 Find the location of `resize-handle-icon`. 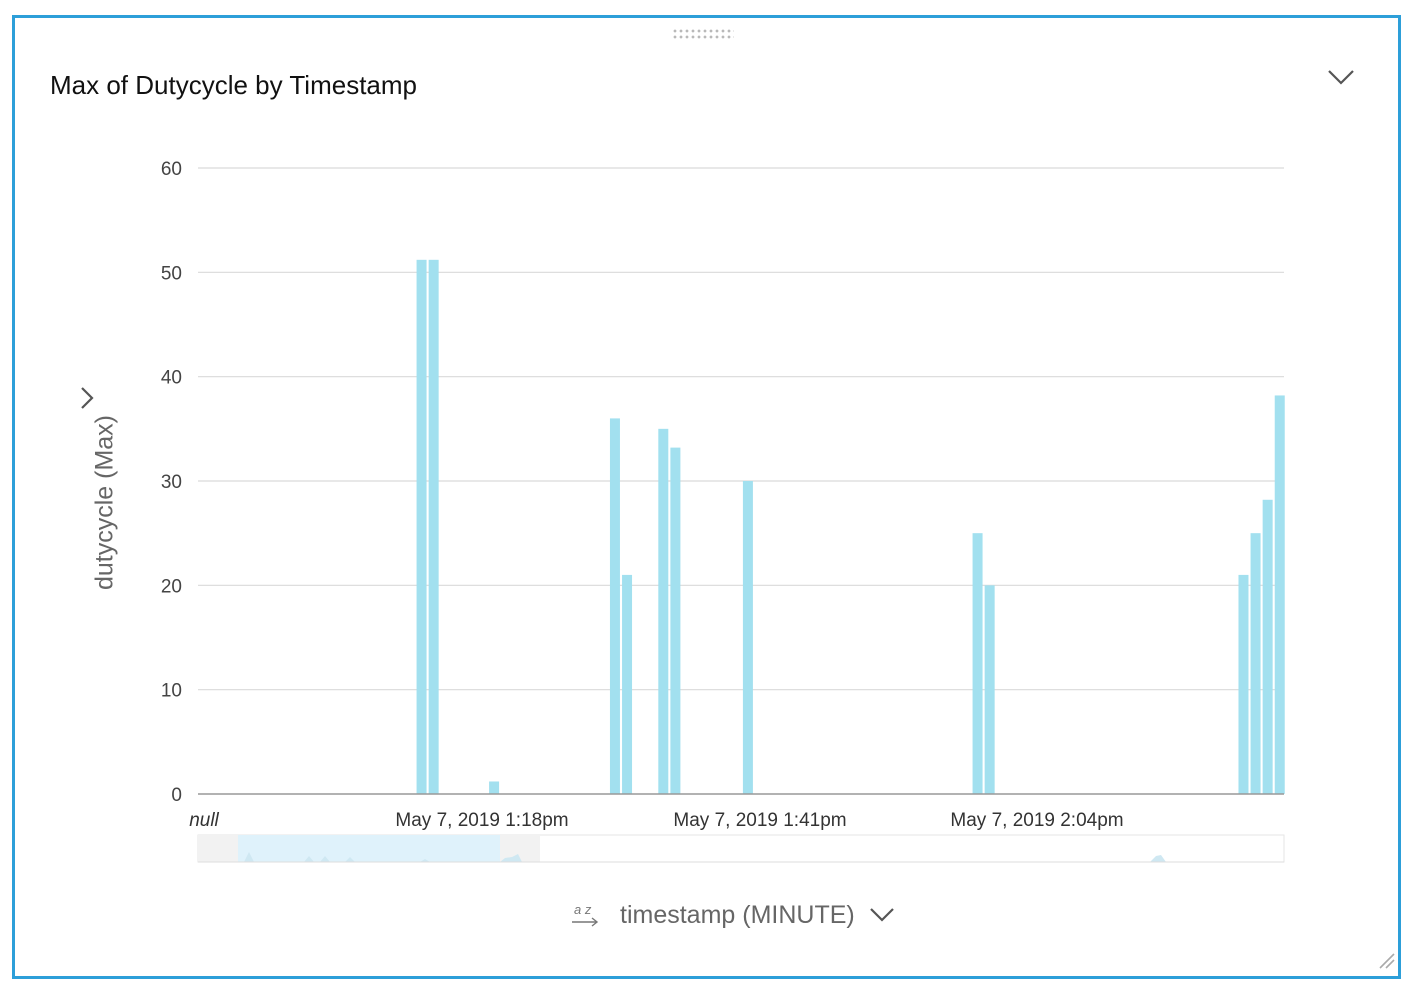

resize-handle-icon is located at coordinates (1386, 960).